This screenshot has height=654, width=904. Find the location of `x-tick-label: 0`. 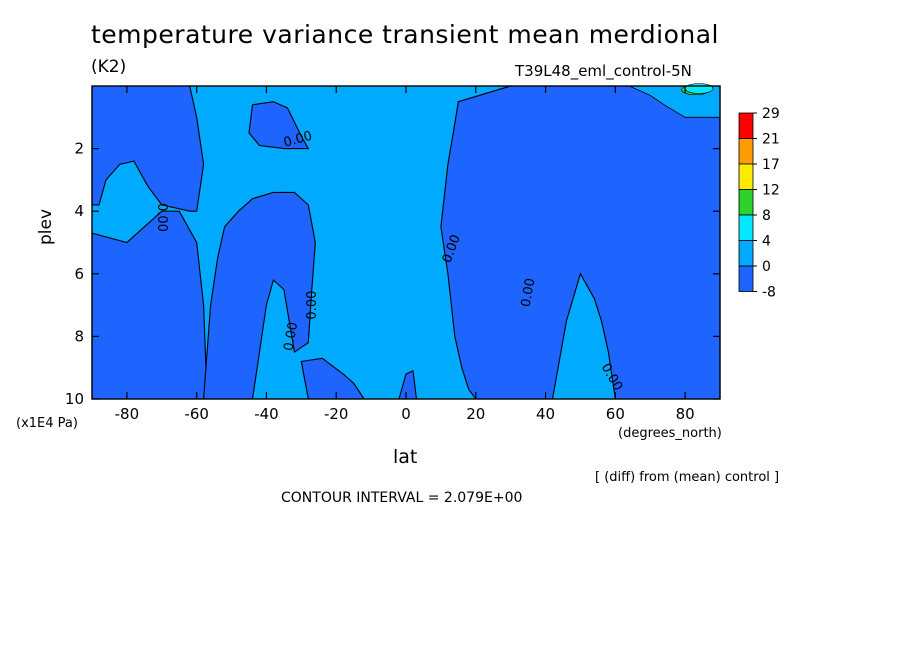

x-tick-label: 0 is located at coordinates (406, 414).